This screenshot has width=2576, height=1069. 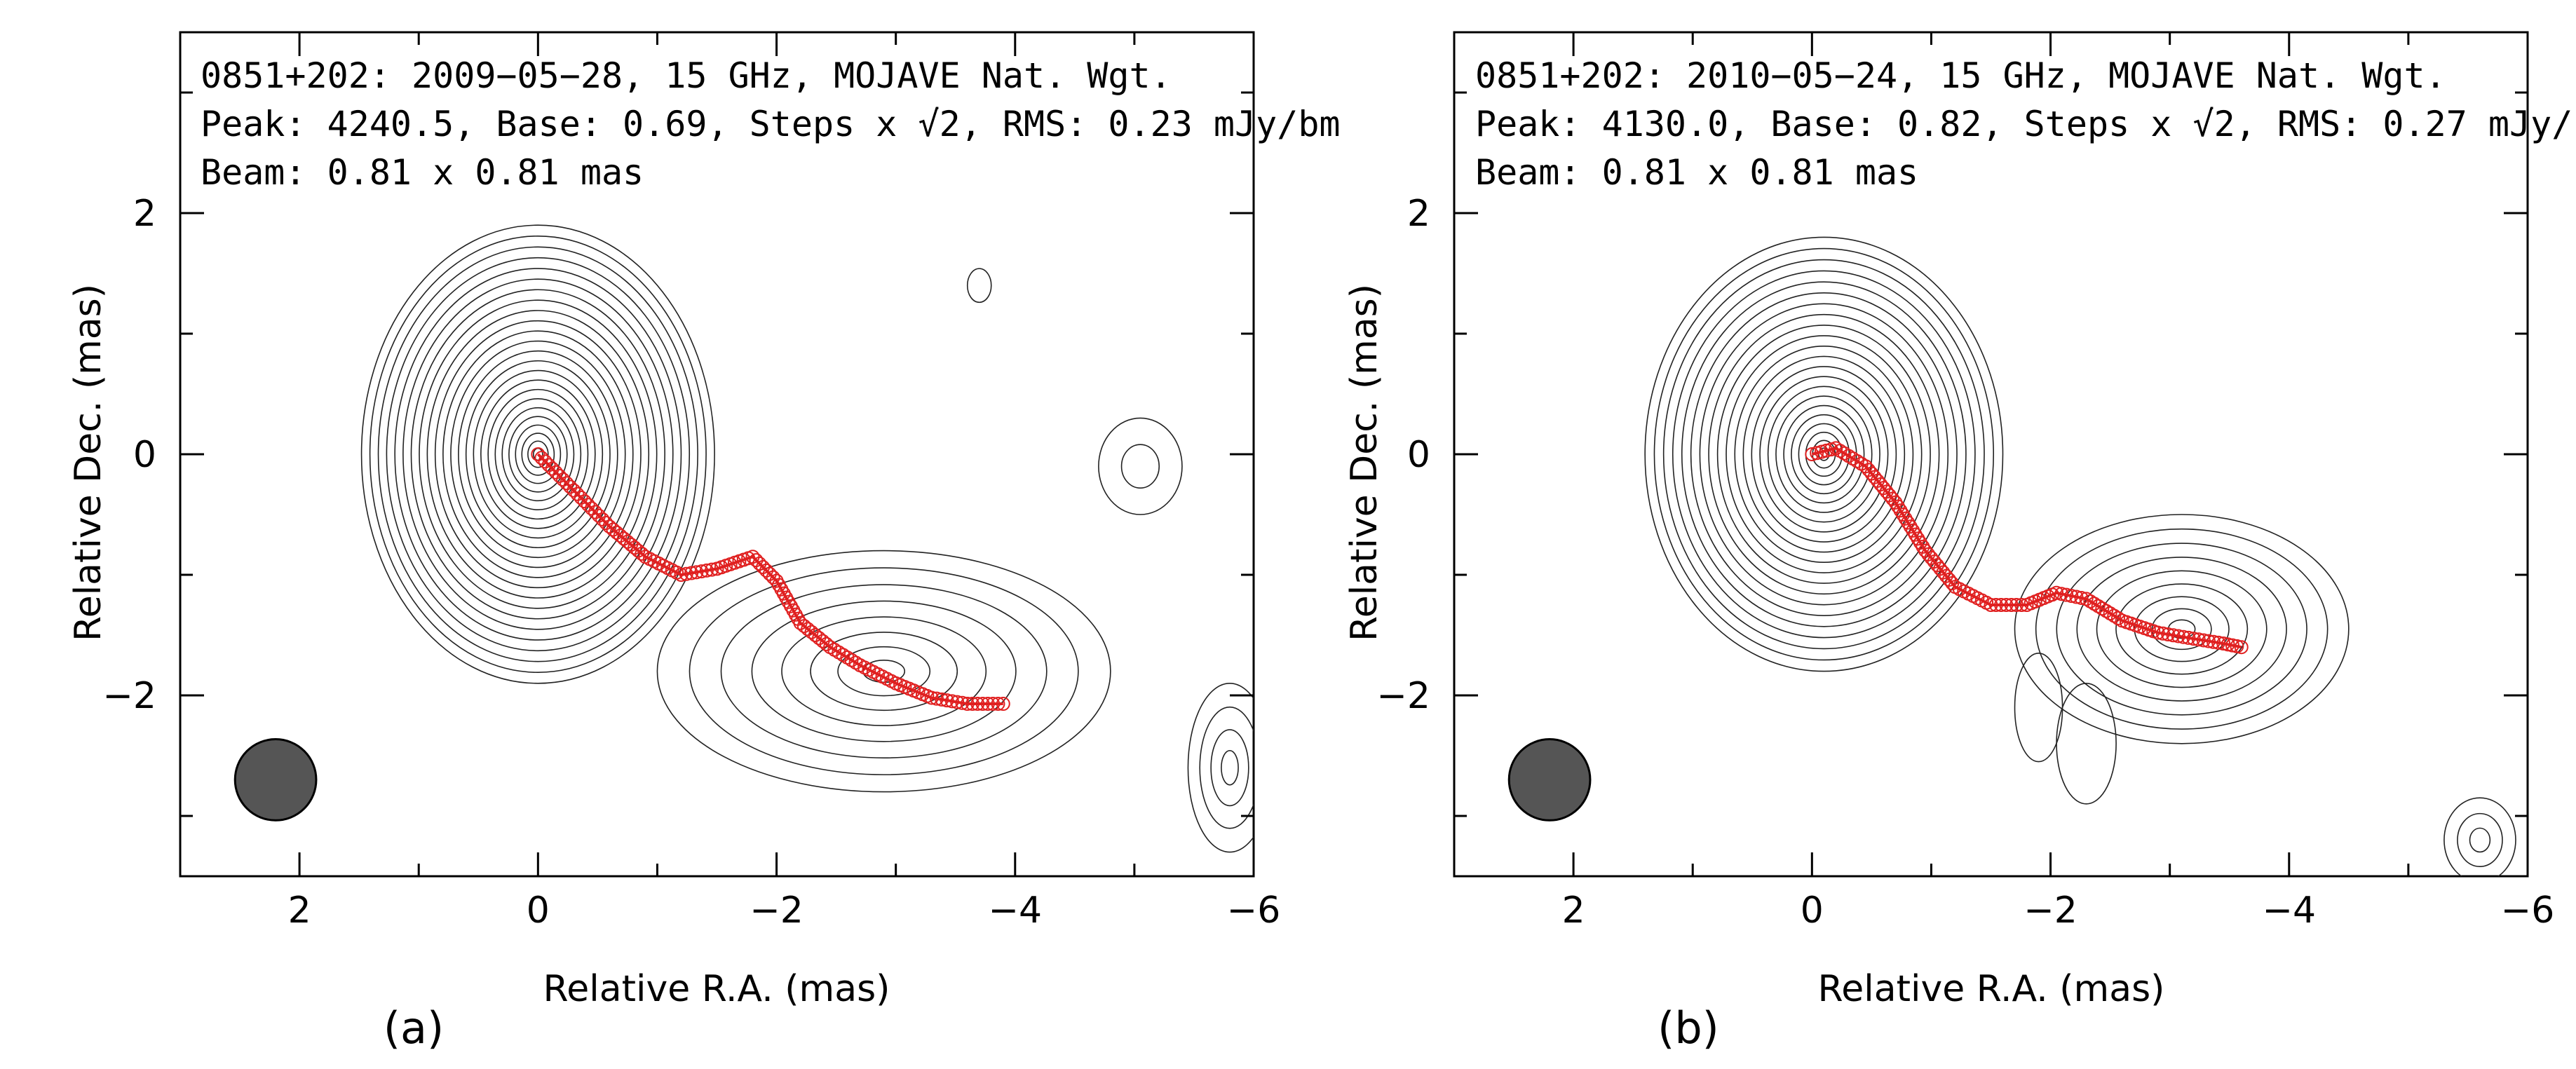 I want to click on x-tick-label-a: −4, so click(x=1015, y=911).